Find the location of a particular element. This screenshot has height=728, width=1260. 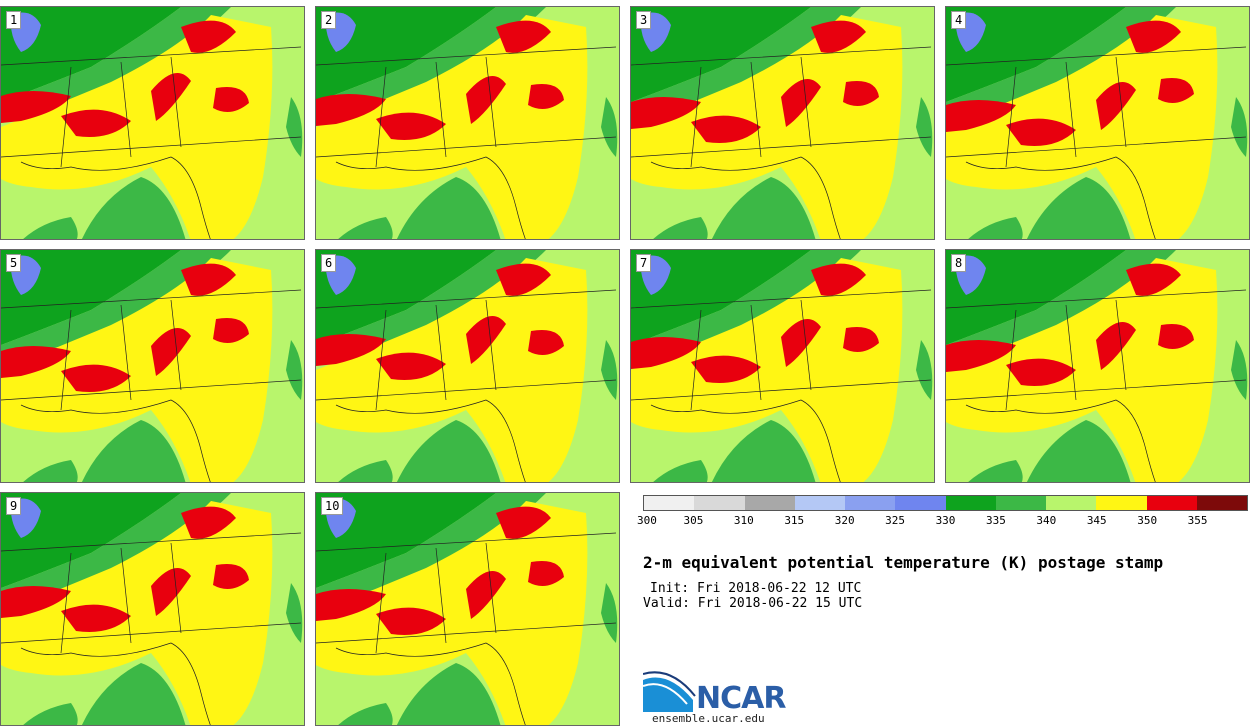

member-label: 6 is located at coordinates (329, 263).